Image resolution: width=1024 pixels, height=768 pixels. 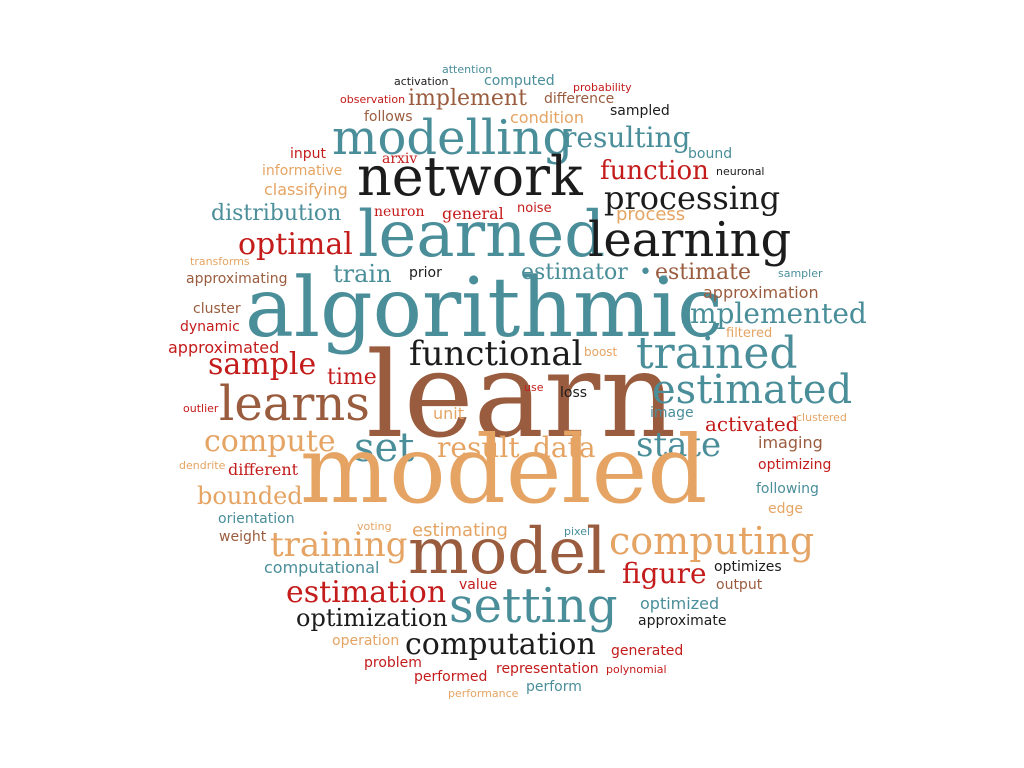 What do you see at coordinates (210, 327) in the screenshot?
I see `word-dynamic: dynamic` at bounding box center [210, 327].